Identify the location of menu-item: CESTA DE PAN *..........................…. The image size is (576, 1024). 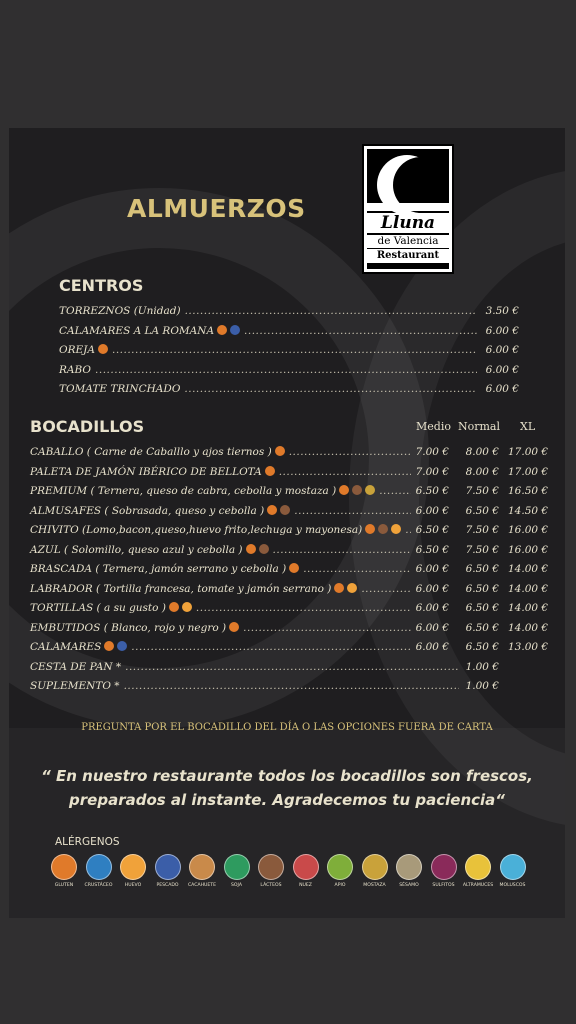
(297, 669).